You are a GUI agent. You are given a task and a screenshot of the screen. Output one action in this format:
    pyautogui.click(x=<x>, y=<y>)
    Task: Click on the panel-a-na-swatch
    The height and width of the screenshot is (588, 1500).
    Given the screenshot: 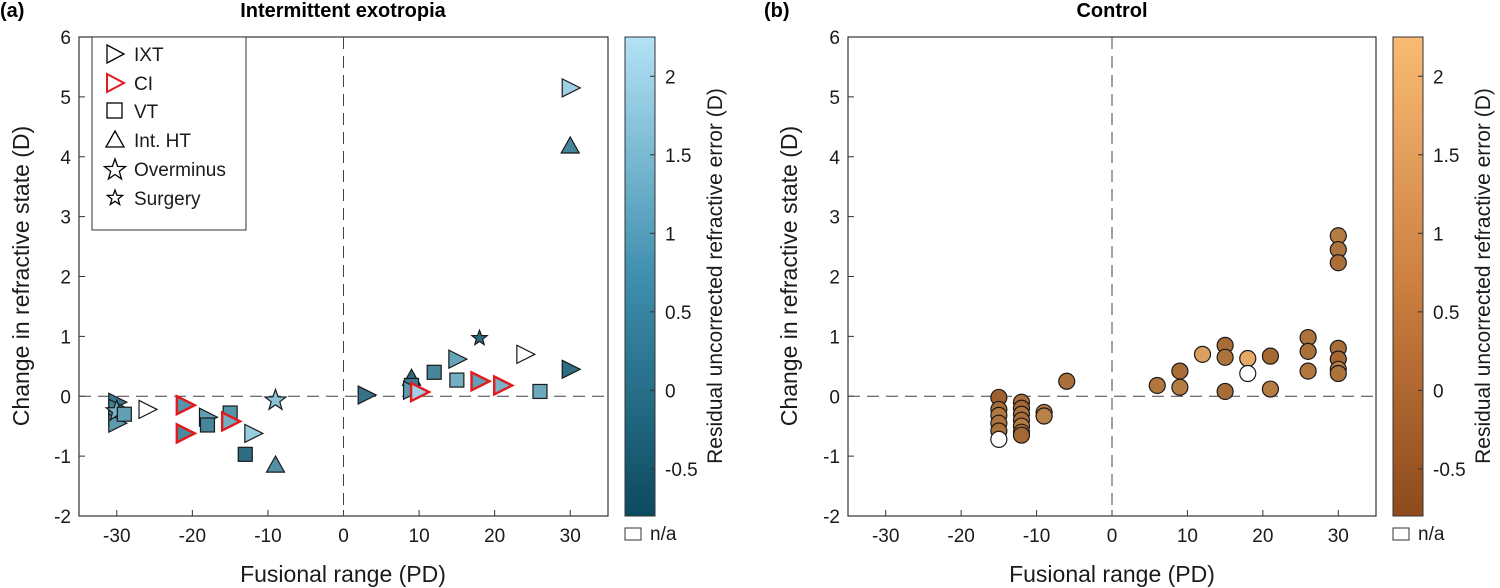 What is the action you would take?
    pyautogui.click(x=633, y=534)
    